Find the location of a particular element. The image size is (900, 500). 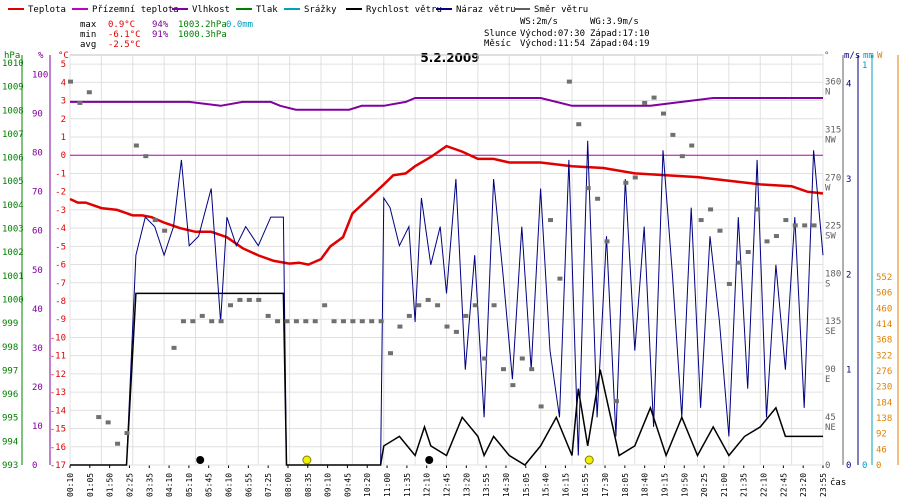

chart-title: 5.2.2009 is located at coordinates (449, 58).